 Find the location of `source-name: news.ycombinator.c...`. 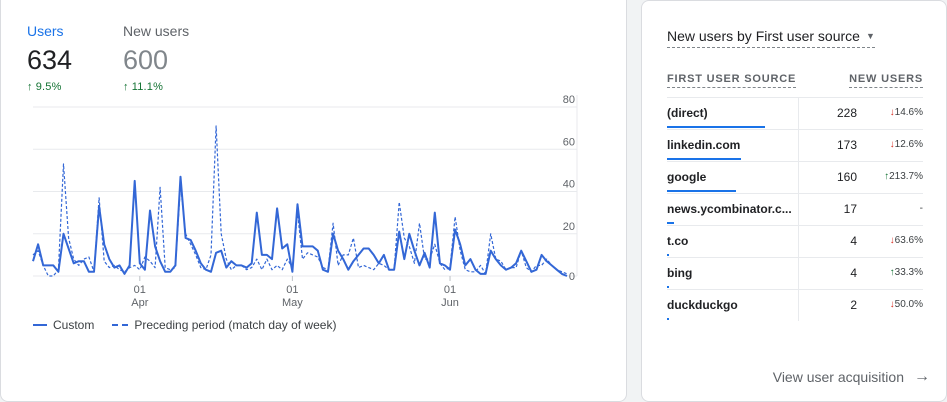

source-name: news.ycombinator.c... is located at coordinates (729, 209).